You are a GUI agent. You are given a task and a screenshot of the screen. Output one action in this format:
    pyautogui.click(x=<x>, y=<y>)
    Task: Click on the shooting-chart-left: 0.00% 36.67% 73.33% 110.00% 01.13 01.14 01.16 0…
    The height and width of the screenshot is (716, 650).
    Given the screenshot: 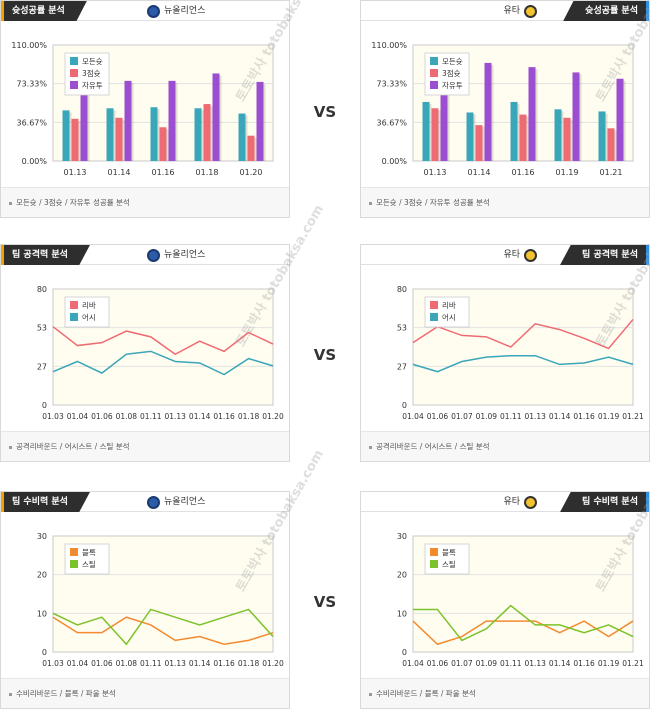 What is the action you would take?
    pyautogui.click(x=145, y=104)
    